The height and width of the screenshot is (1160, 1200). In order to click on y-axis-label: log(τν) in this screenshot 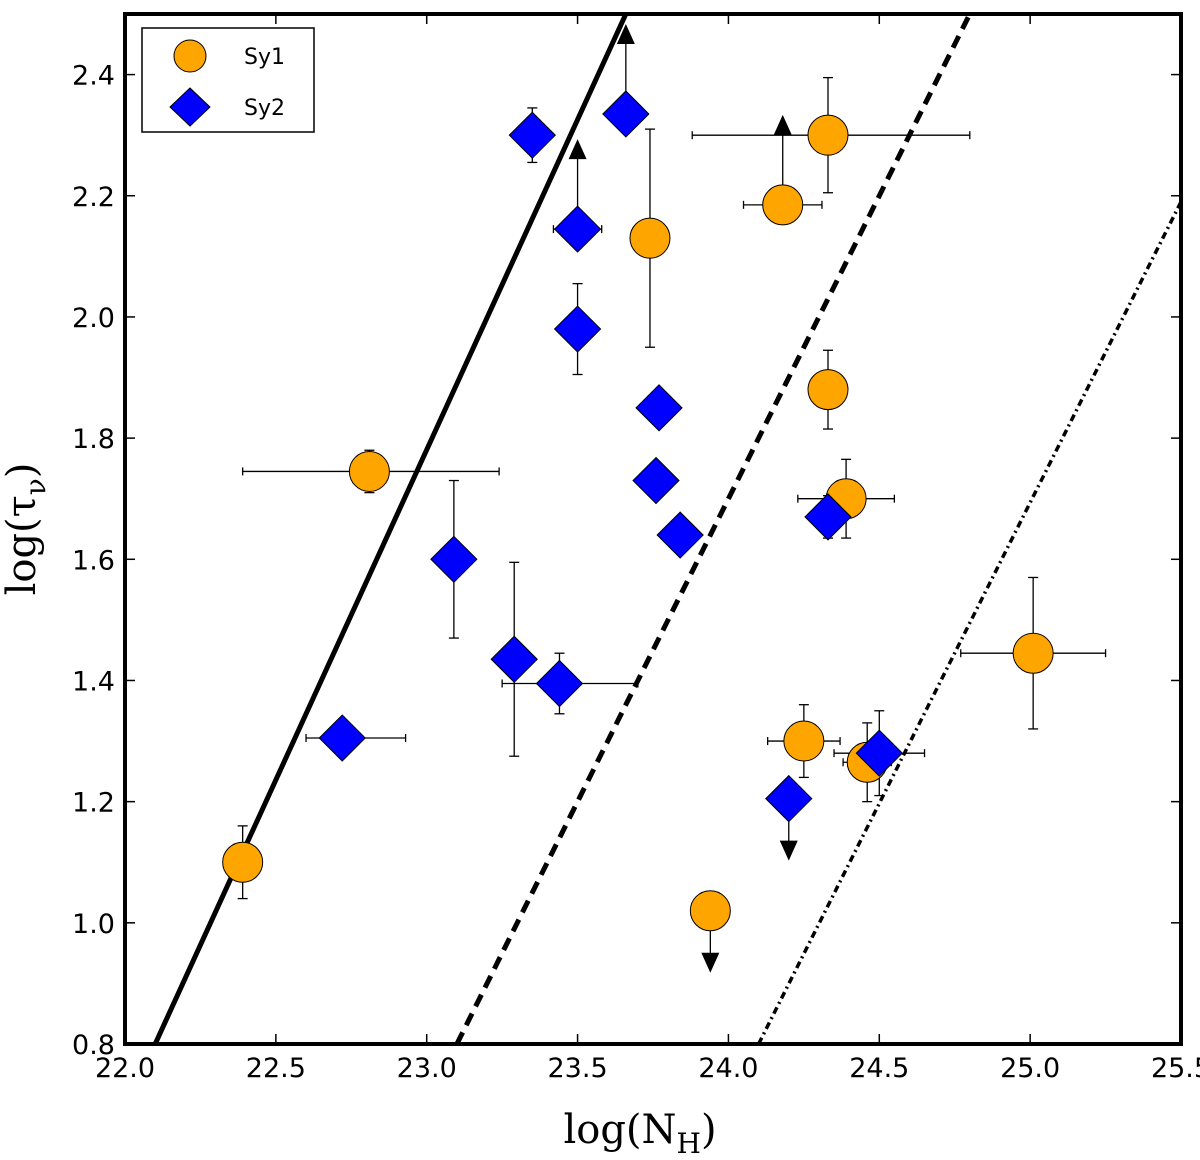, I will do `click(26, 529)`.